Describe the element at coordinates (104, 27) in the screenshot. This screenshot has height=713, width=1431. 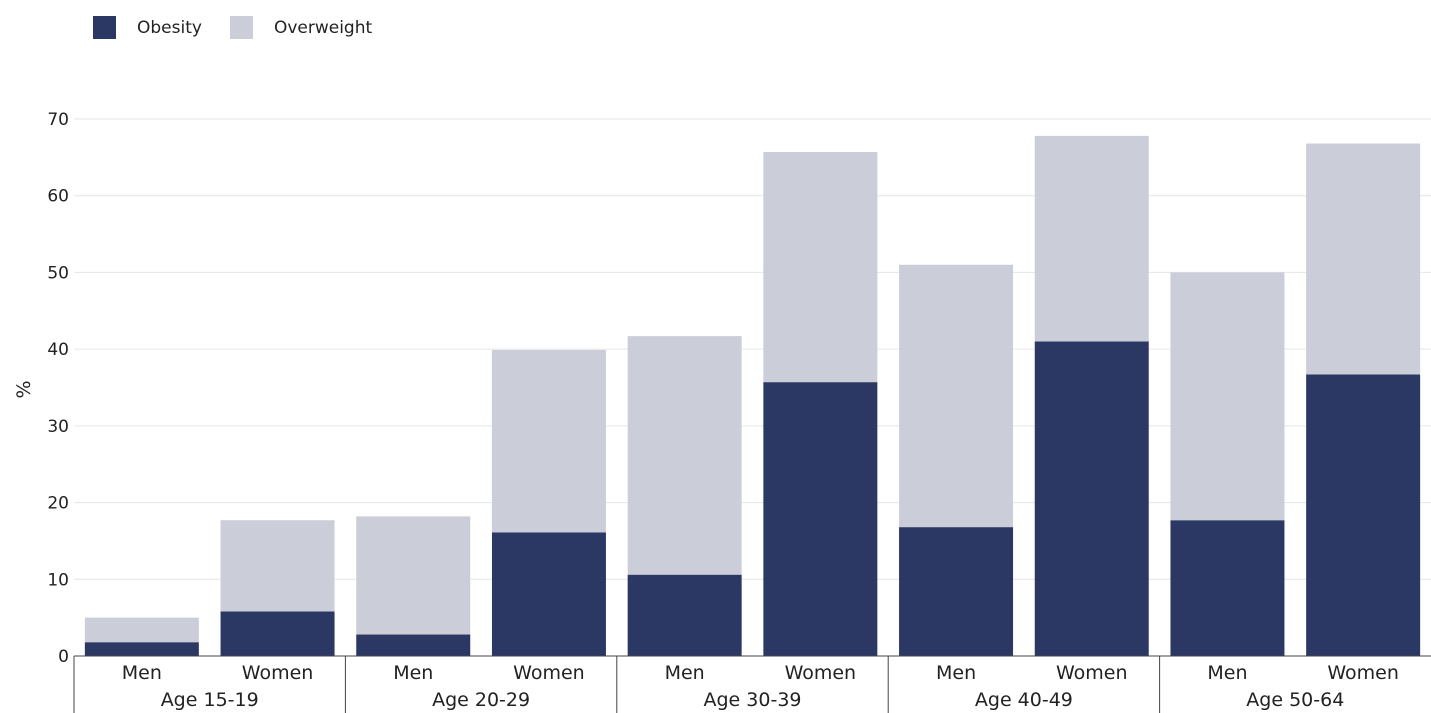
I see `legend-swatch-obesity` at that location.